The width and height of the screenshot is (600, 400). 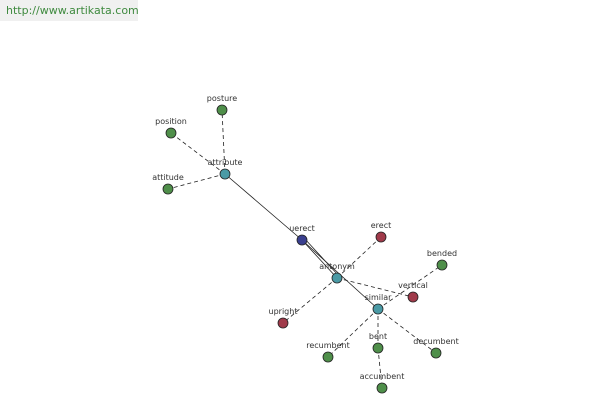 What do you see at coordinates (283, 311) in the screenshot?
I see `node-label: upright` at bounding box center [283, 311].